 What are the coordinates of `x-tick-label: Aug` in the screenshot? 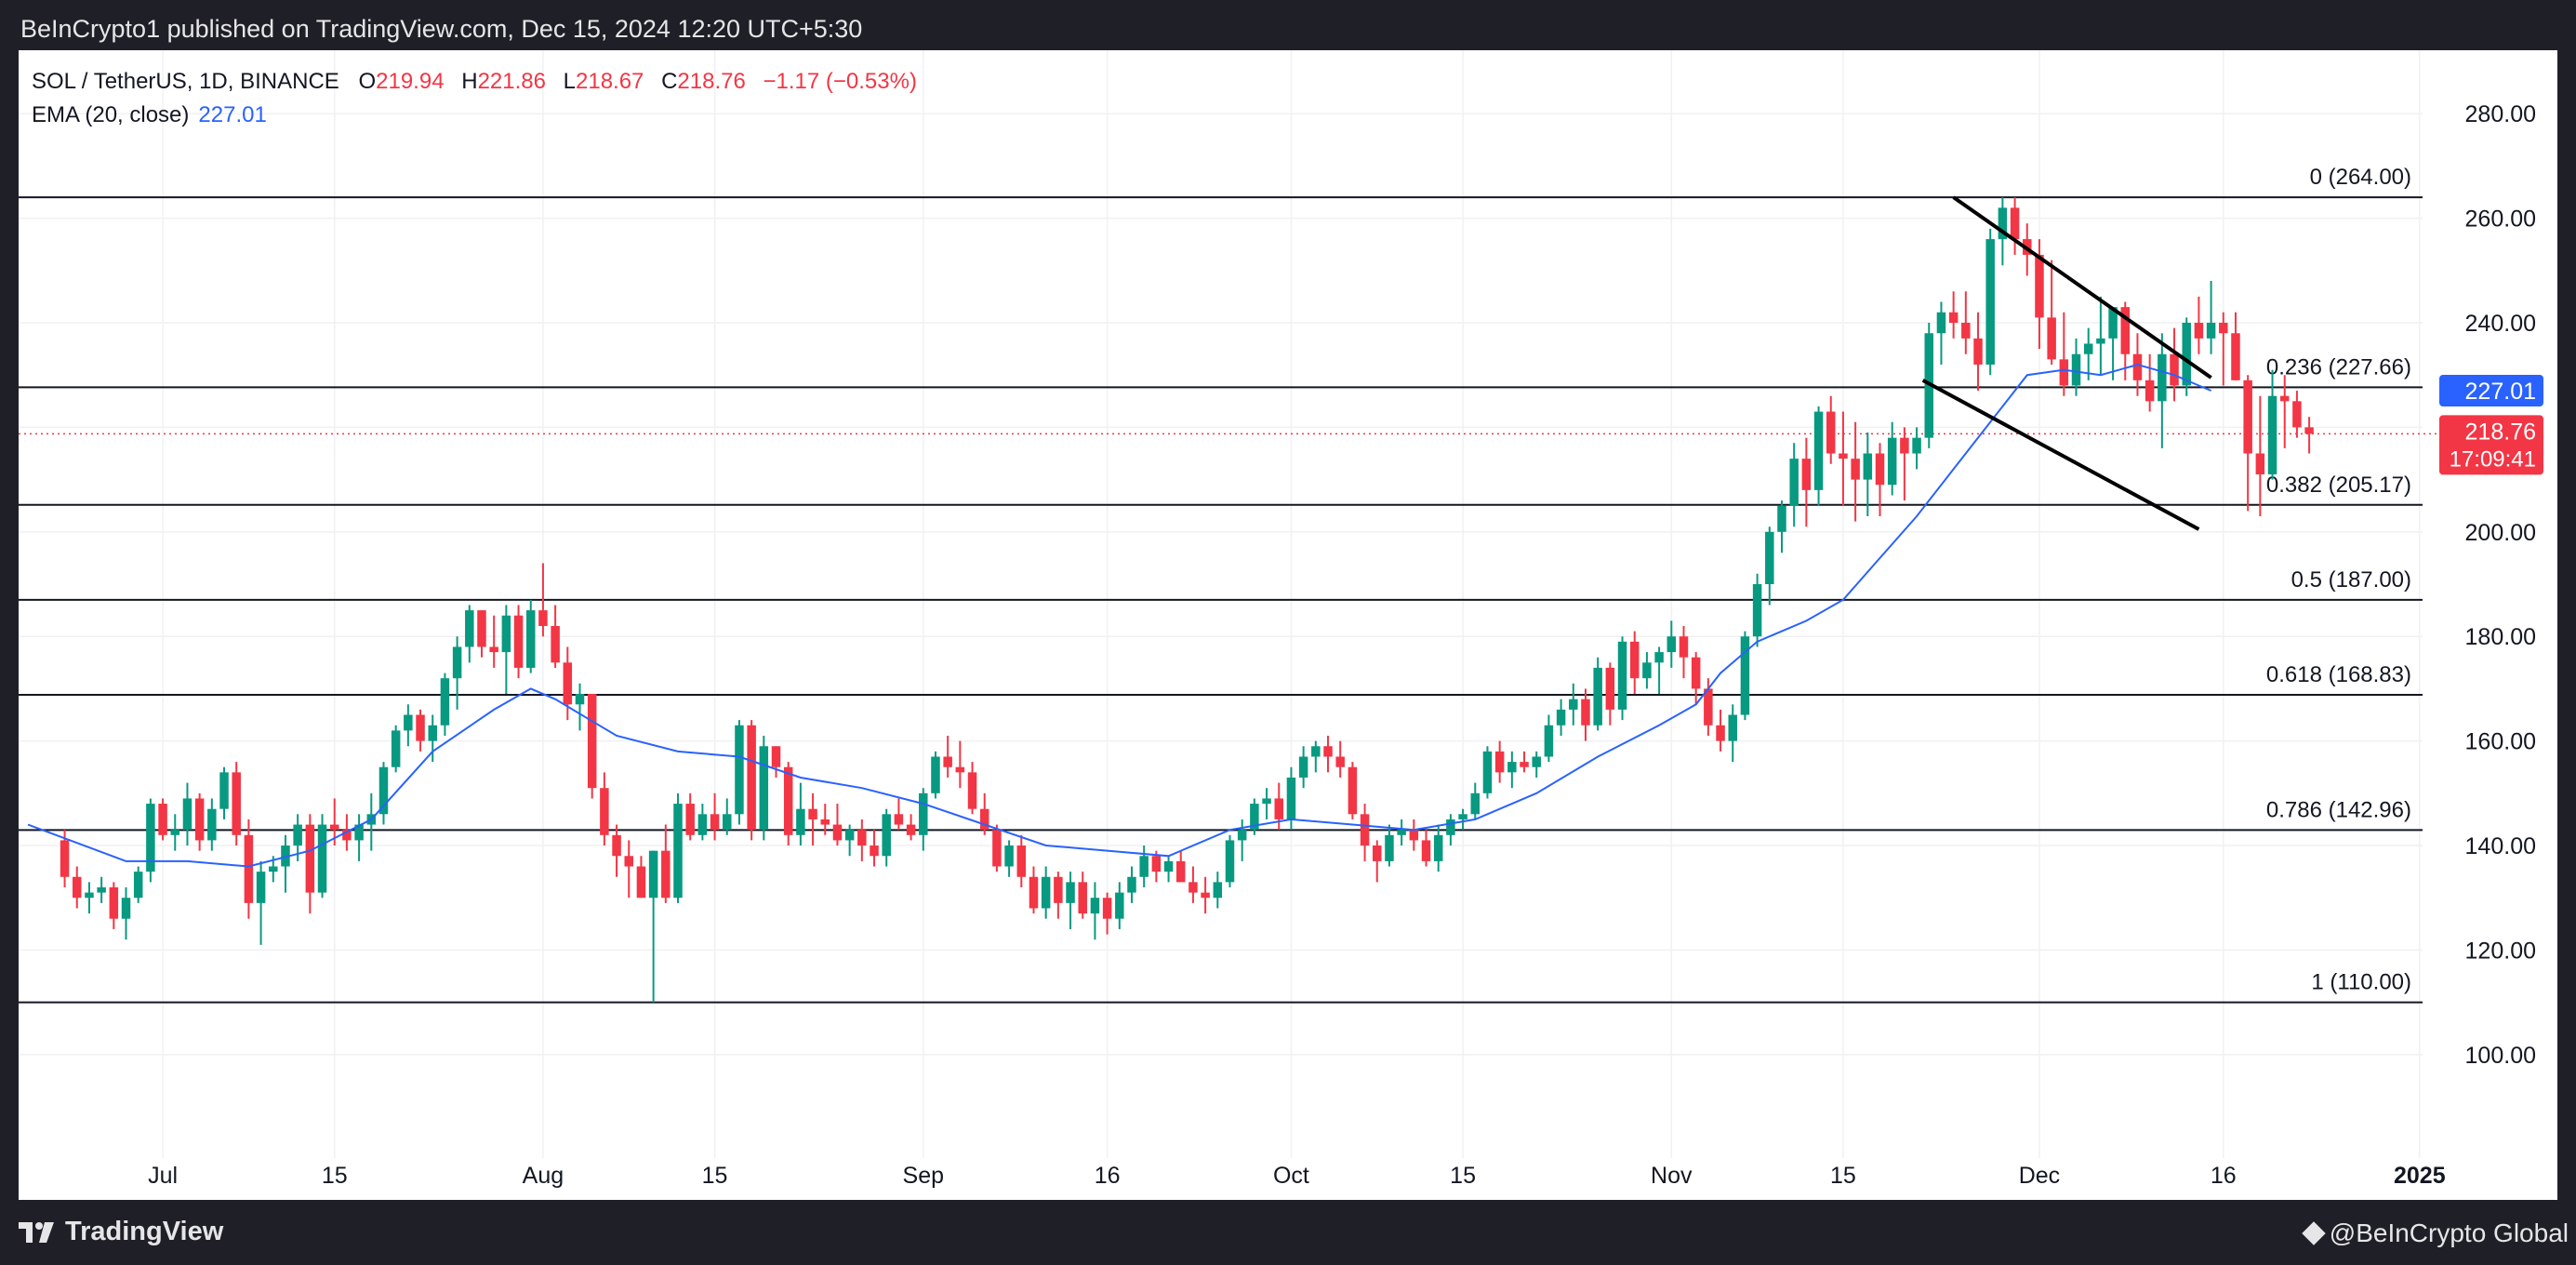 It's located at (543, 1176).